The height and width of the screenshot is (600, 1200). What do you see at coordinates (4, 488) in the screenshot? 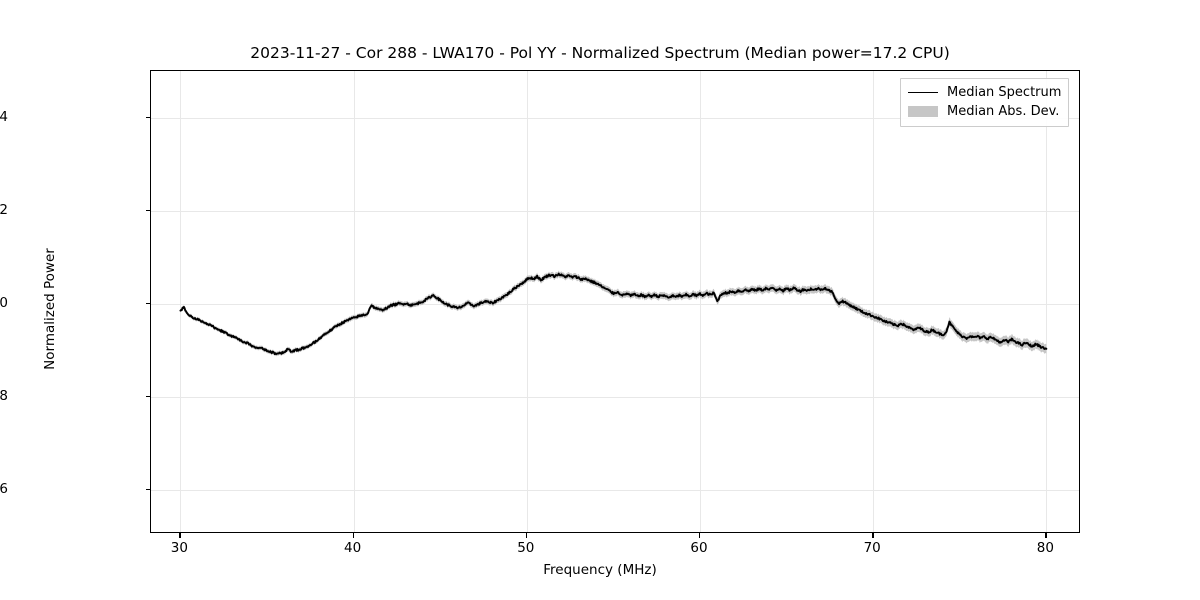
I see `y-tick-label: 0.6` at bounding box center [4, 488].